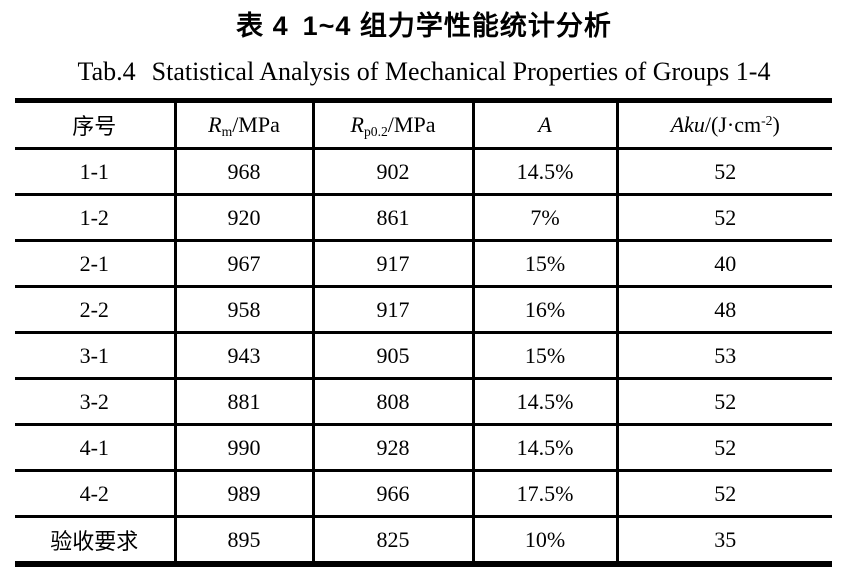 Image resolution: width=848 pixels, height=581 pixels. I want to click on cell-rp02: 808, so click(392, 402).